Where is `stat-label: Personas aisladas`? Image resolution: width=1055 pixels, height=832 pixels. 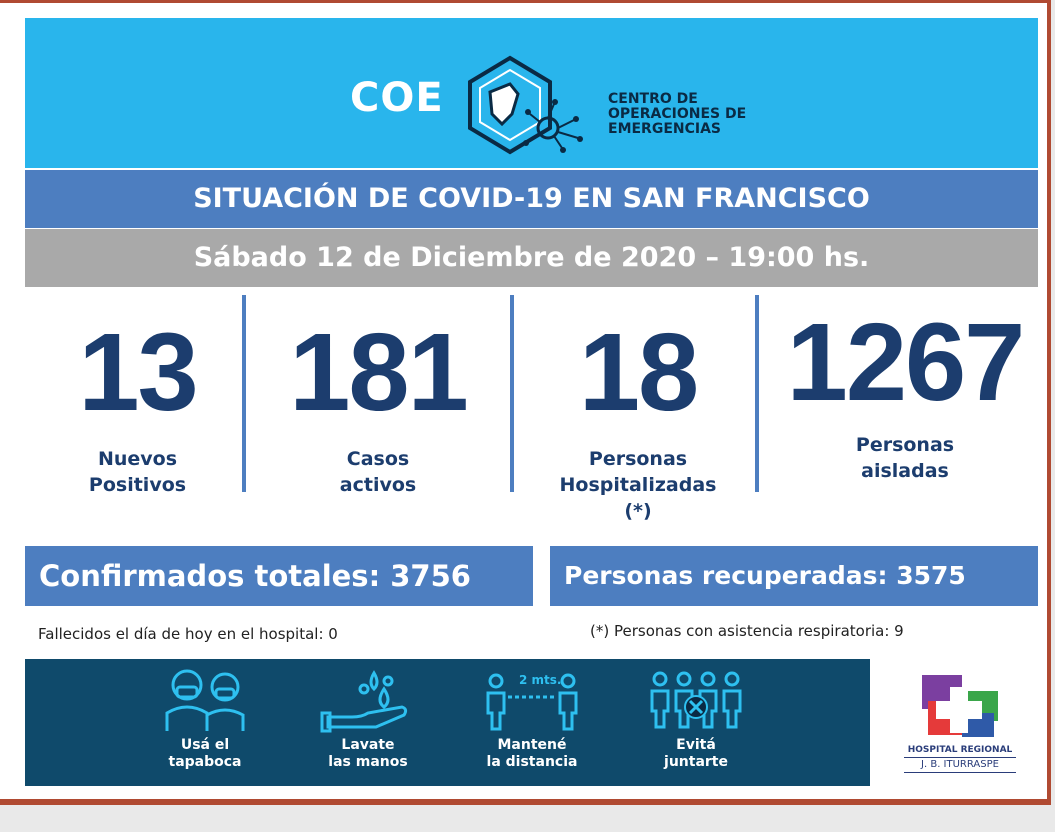
stat-label: Personas aisladas is located at coordinates (905, 458).